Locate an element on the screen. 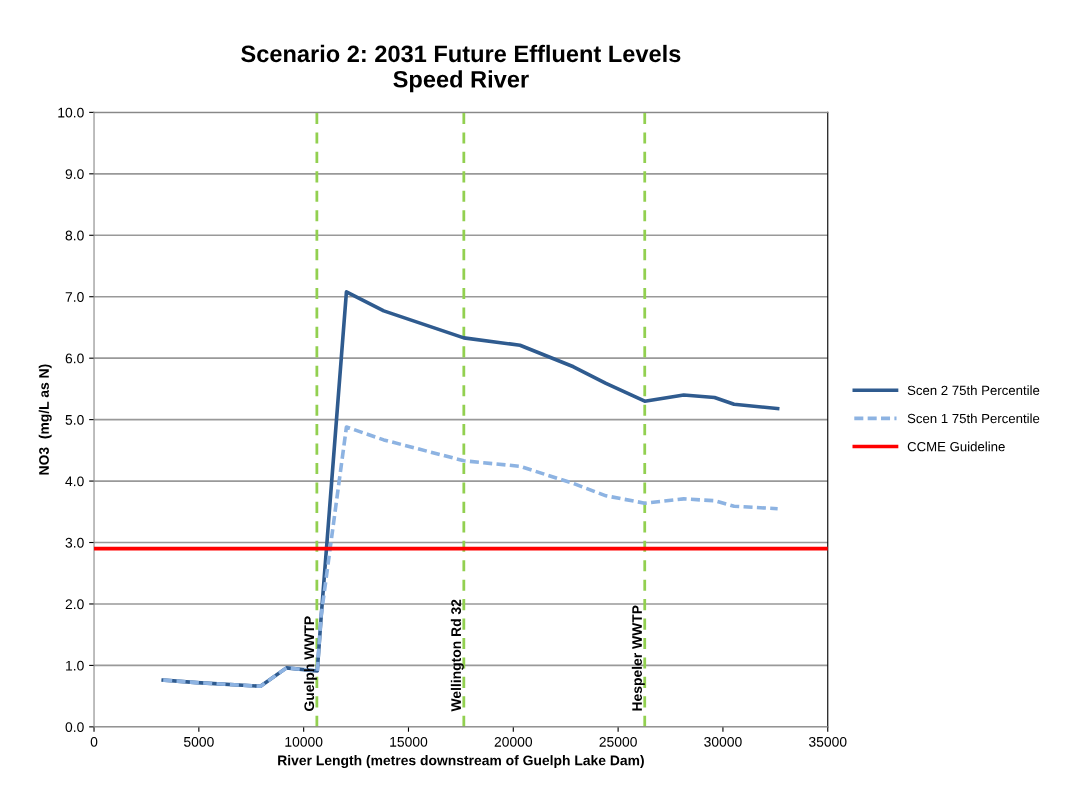  x-tick-label: 5000 is located at coordinates (198, 741).